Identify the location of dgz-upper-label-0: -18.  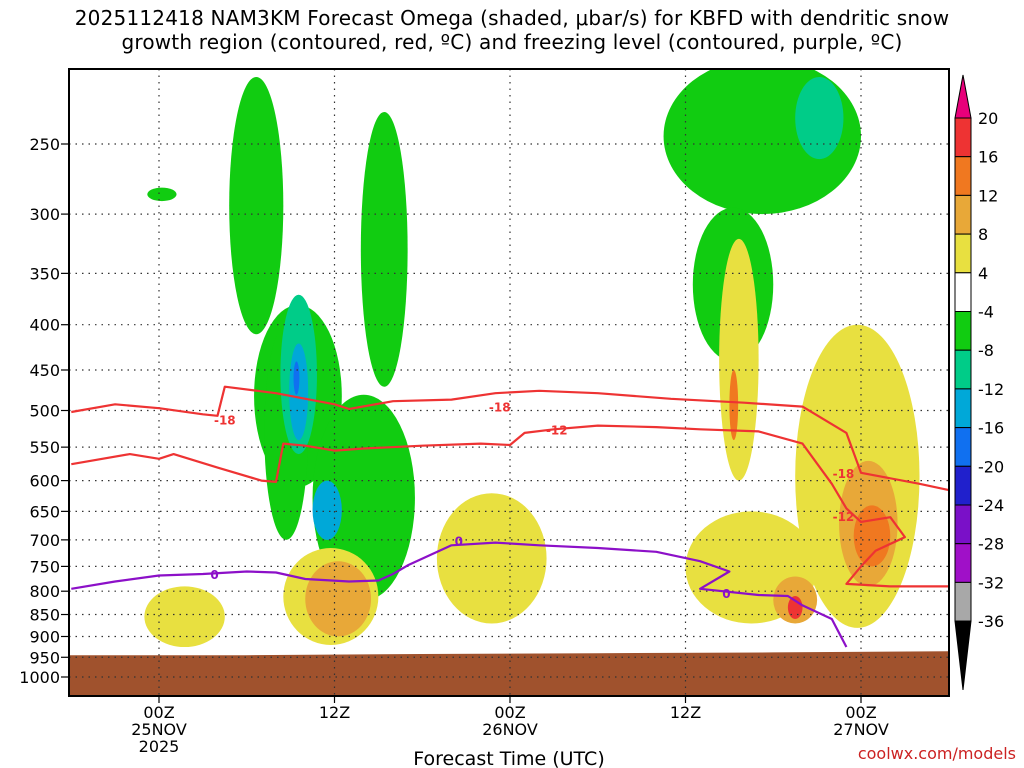
(225, 420).